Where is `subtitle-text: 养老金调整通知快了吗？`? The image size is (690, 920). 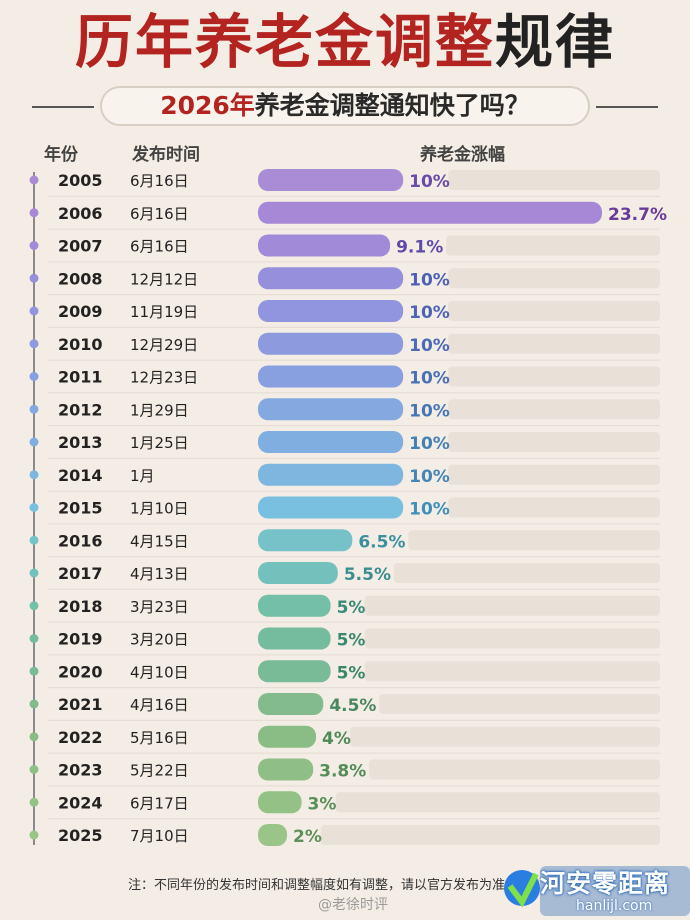 subtitle-text: 养老金调整通知快了吗？ is located at coordinates (392, 105).